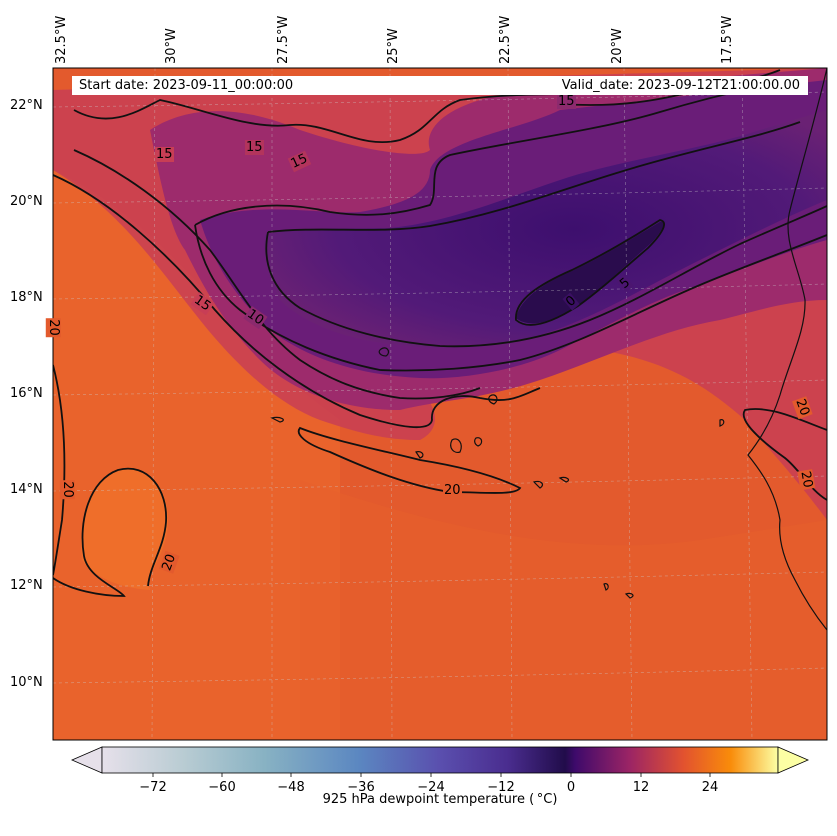 This screenshot has width=837, height=836. I want to click on lat-label: 14°N, so click(26, 489).